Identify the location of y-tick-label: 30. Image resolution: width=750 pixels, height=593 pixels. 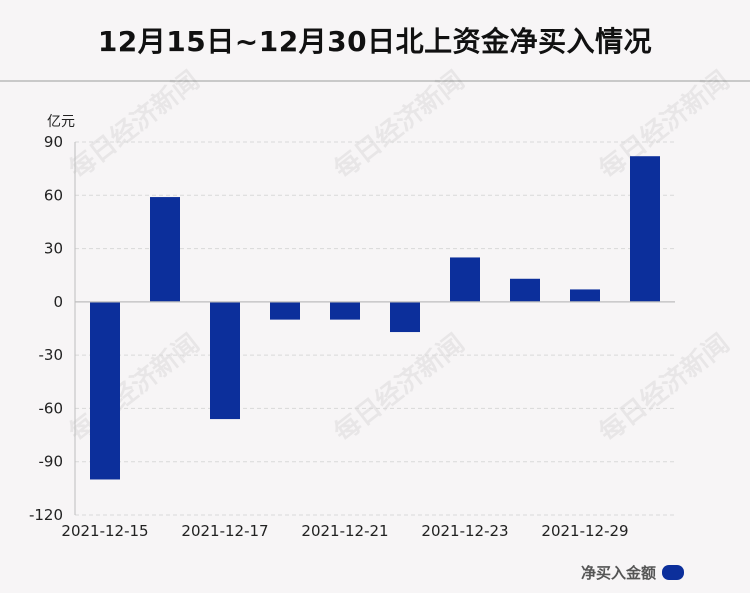
(53, 249).